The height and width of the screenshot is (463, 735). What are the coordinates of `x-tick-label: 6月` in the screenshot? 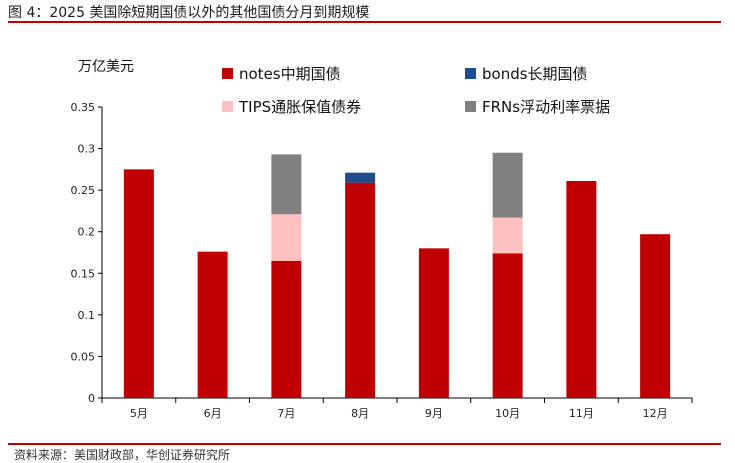 It's located at (213, 413).